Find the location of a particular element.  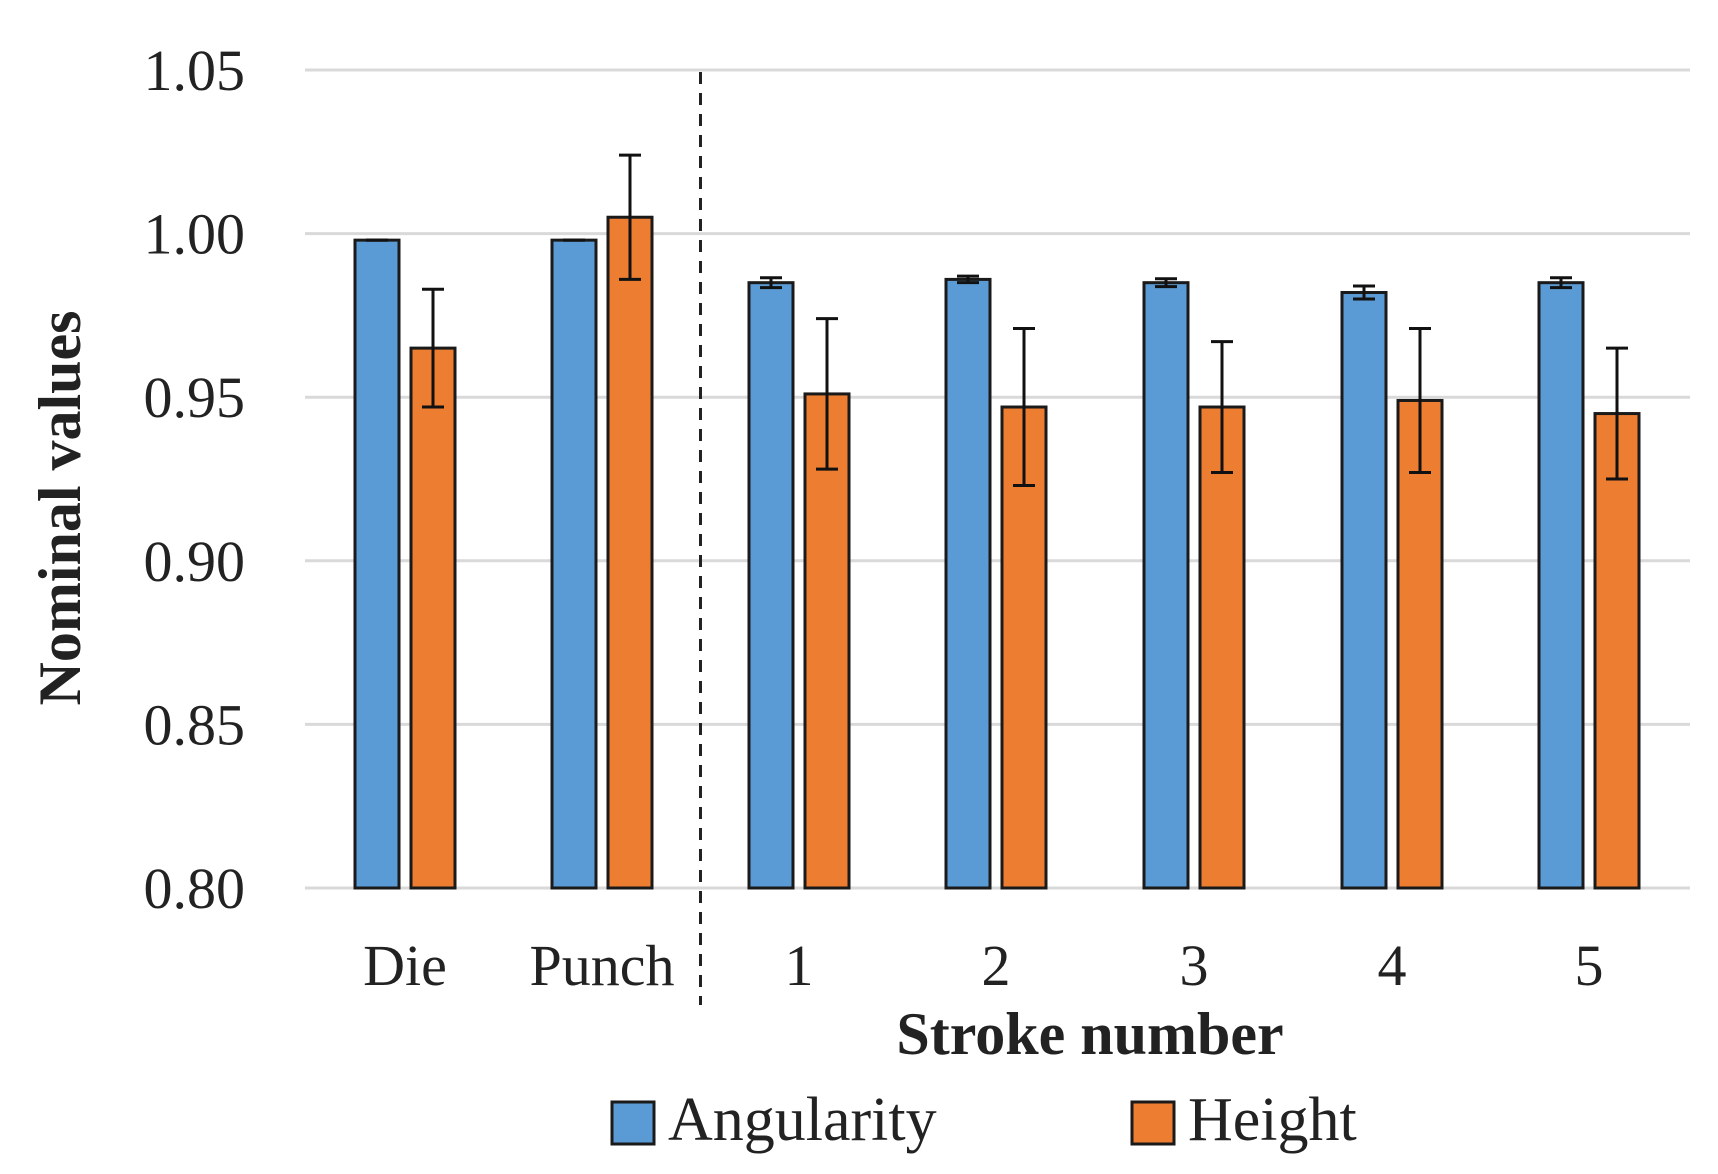

error-bar-height-punch is located at coordinates (630, 217).